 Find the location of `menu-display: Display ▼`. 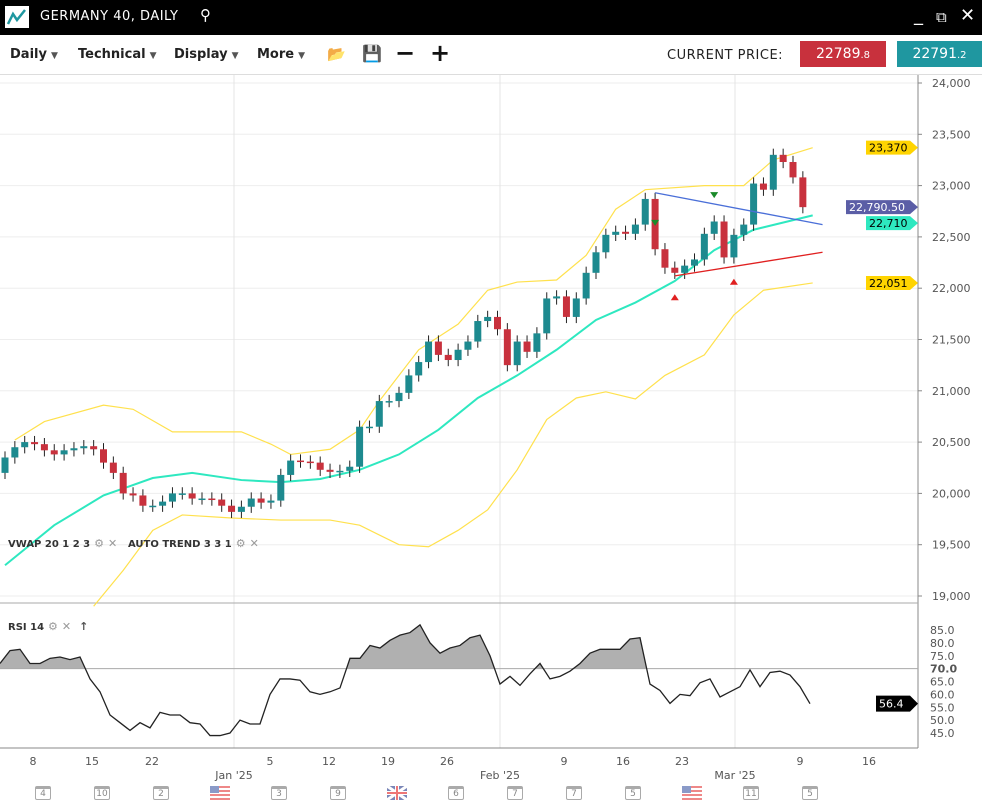

menu-display: Display ▼ is located at coordinates (206, 54).